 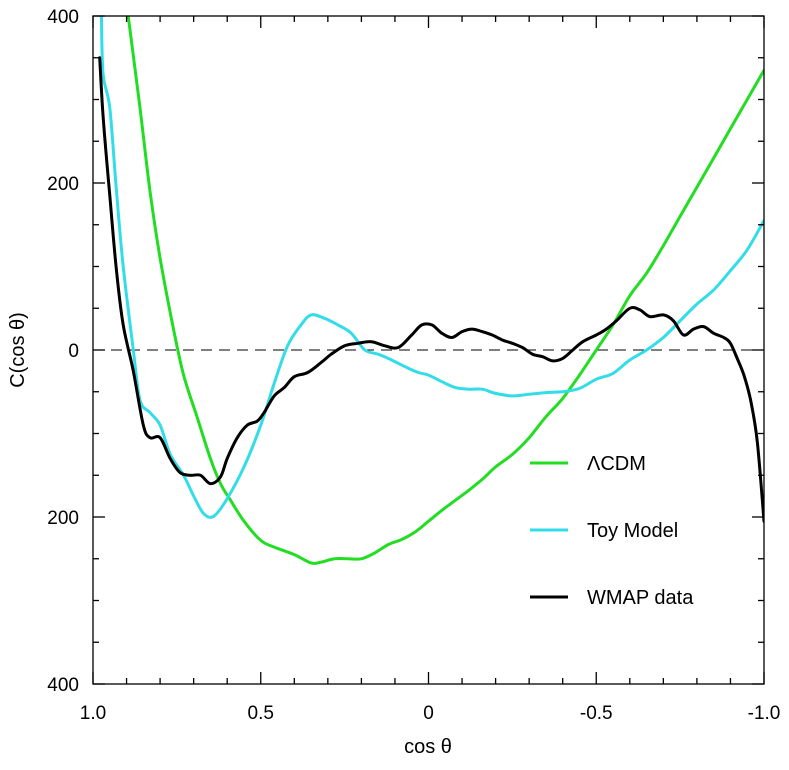 What do you see at coordinates (428, 747) in the screenshot?
I see `x-axis-label: cos θ` at bounding box center [428, 747].